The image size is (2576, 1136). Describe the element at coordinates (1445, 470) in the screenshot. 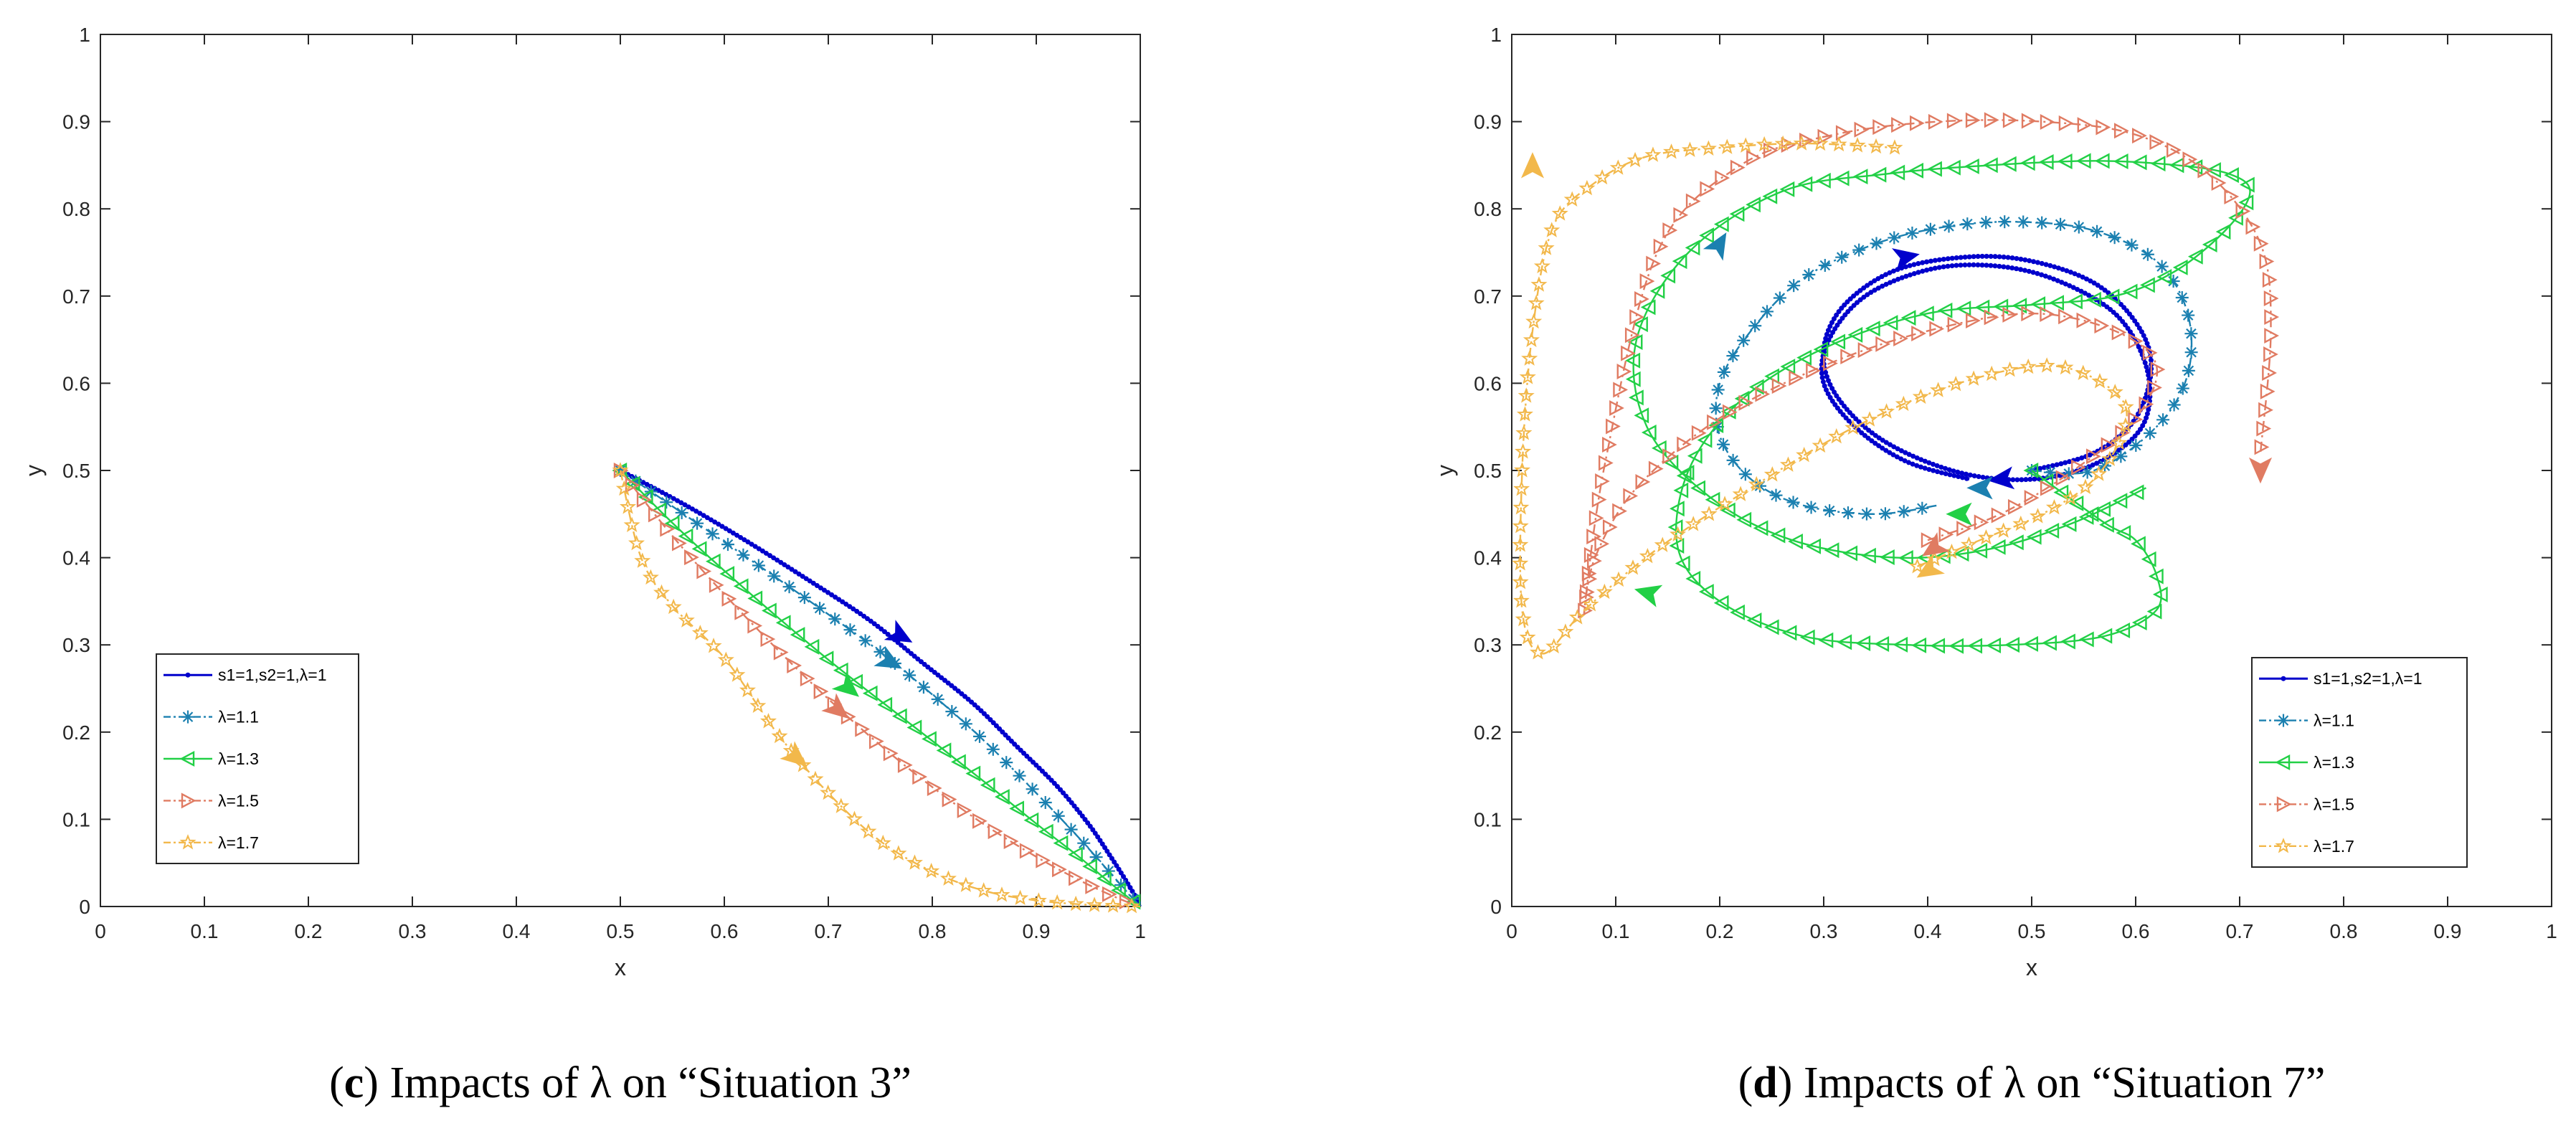

I see `chart-d-y-axis-label: y` at that location.